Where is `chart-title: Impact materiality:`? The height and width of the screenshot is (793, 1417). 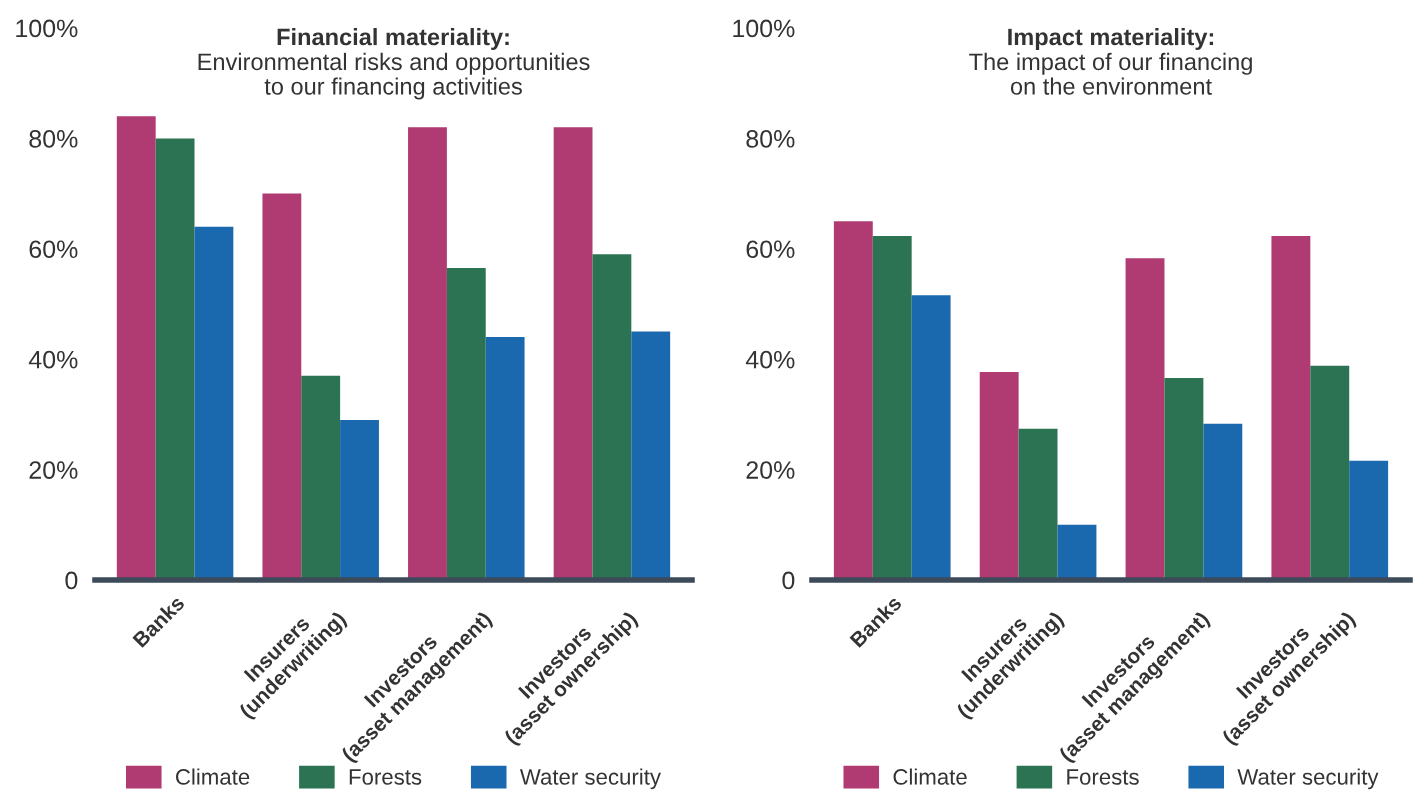
chart-title: Impact materiality: is located at coordinates (1111, 39).